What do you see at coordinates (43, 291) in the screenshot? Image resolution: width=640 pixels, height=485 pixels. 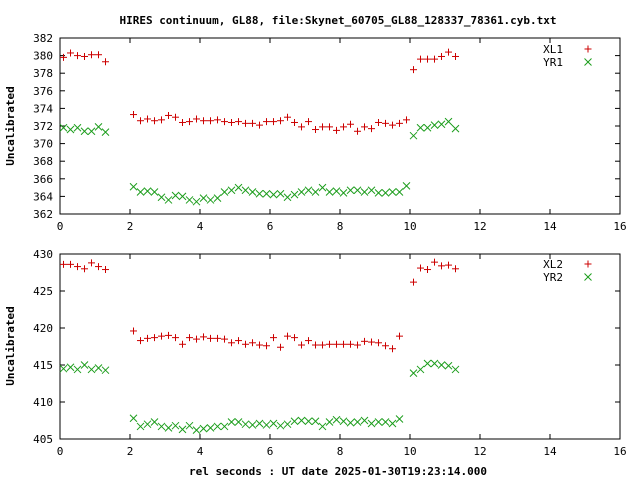 I see `bottom-y-tick-label: 425` at bounding box center [43, 291].